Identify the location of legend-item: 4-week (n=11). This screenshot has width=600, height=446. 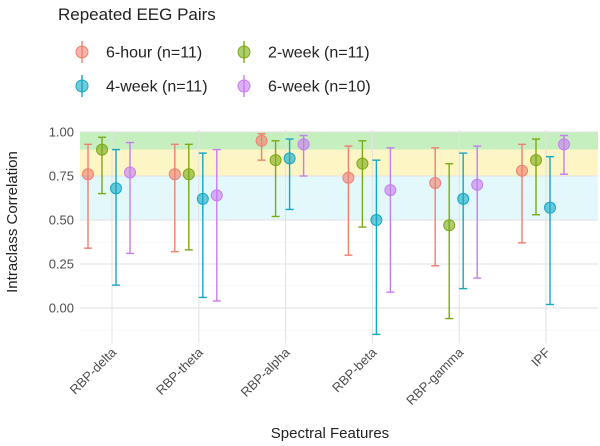
(141, 86).